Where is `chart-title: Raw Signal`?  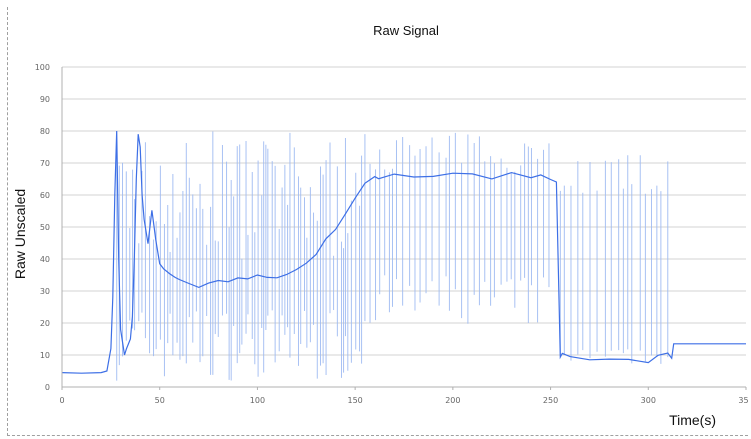
chart-title: Raw Signal is located at coordinates (406, 30).